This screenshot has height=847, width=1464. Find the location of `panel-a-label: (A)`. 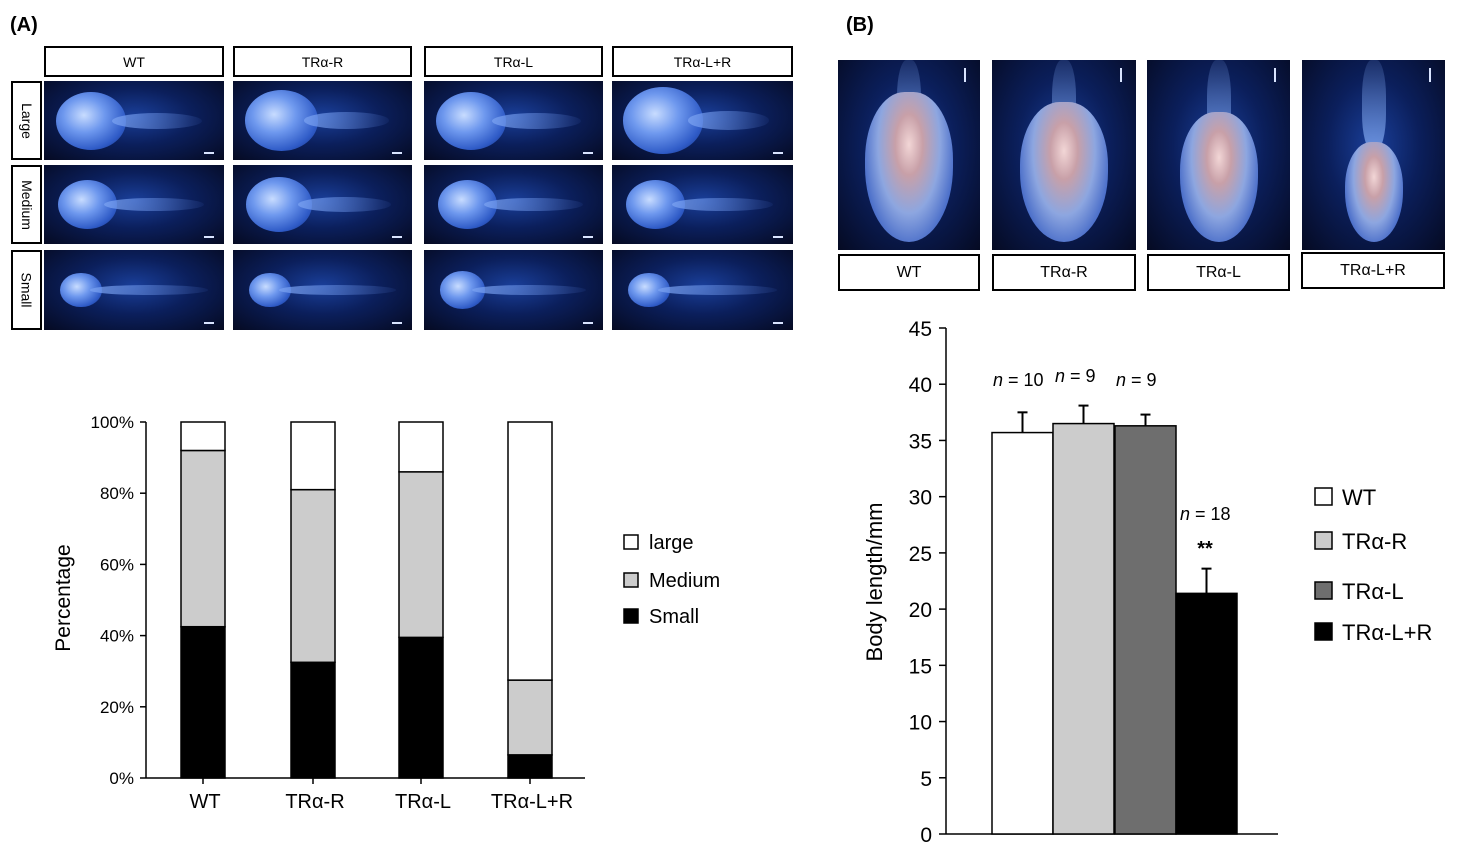

panel-a-label: (A) is located at coordinates (24, 25).